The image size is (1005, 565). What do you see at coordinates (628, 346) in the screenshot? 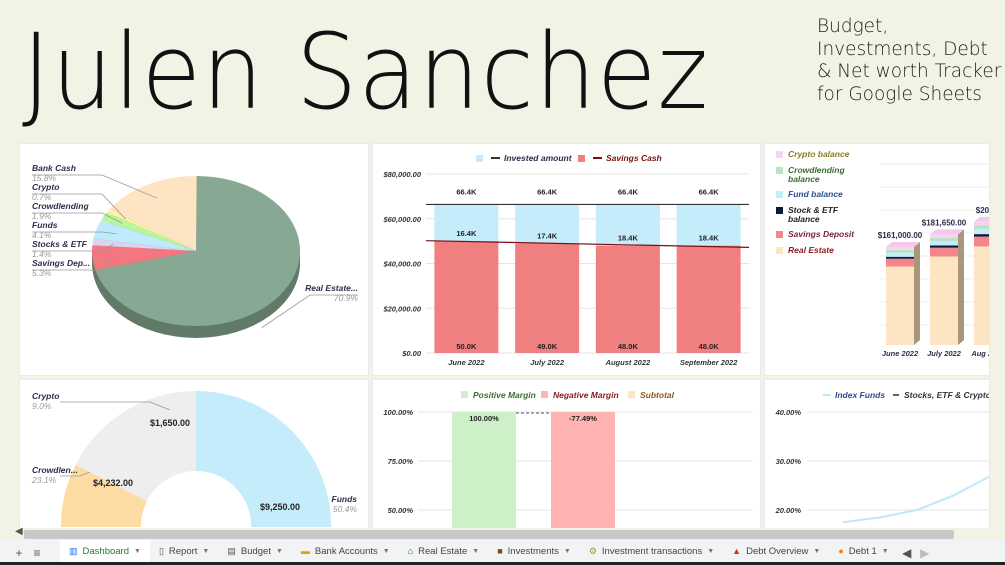
I see `bar-label: 48.0K` at bounding box center [628, 346].